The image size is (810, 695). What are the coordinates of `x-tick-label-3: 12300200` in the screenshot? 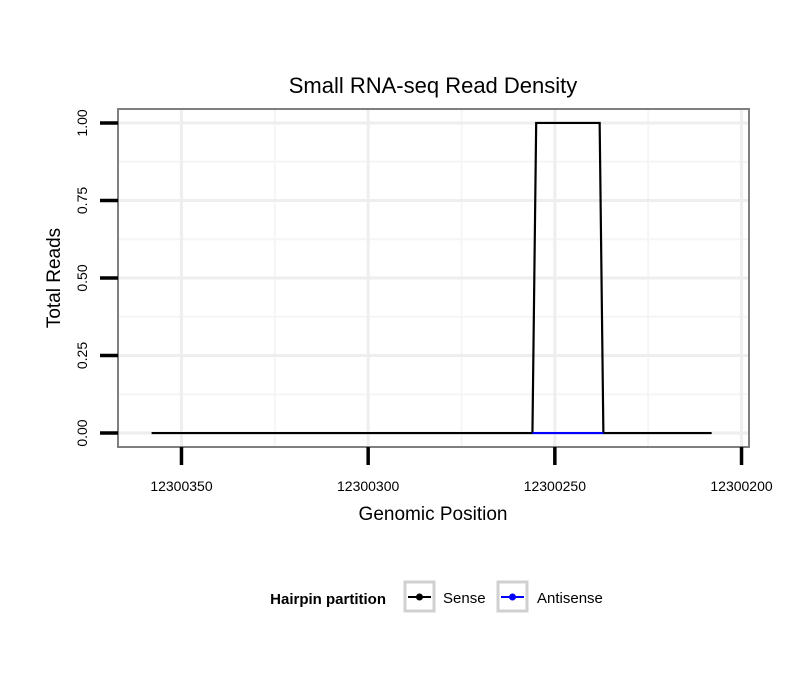 It's located at (741, 486).